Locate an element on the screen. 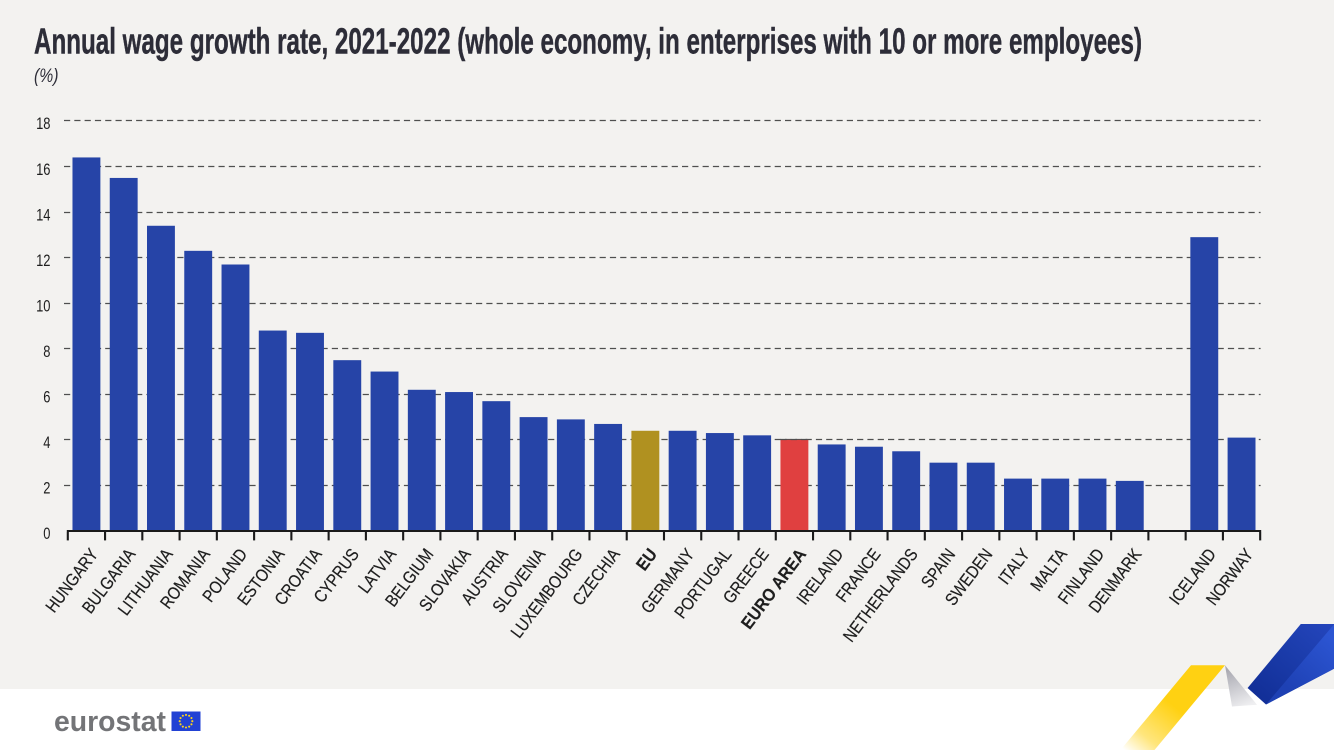 The width and height of the screenshot is (1334, 755). svg-text: 0 is located at coordinates (46, 533).